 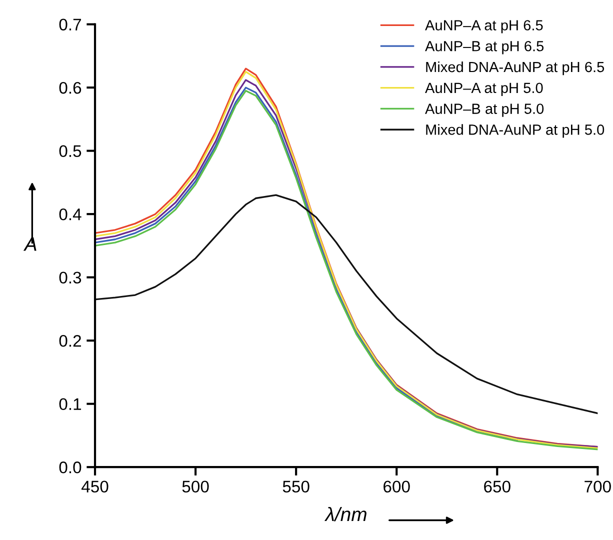 I want to click on y-tick-label: 0.6, so click(x=70, y=88).